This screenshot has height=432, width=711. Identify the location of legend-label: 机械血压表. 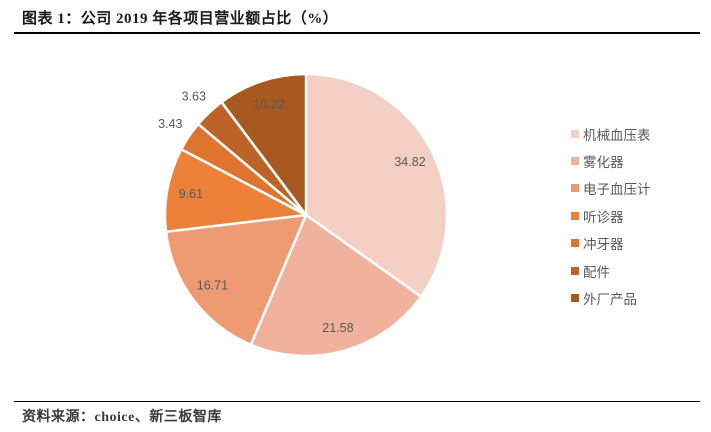
(617, 135).